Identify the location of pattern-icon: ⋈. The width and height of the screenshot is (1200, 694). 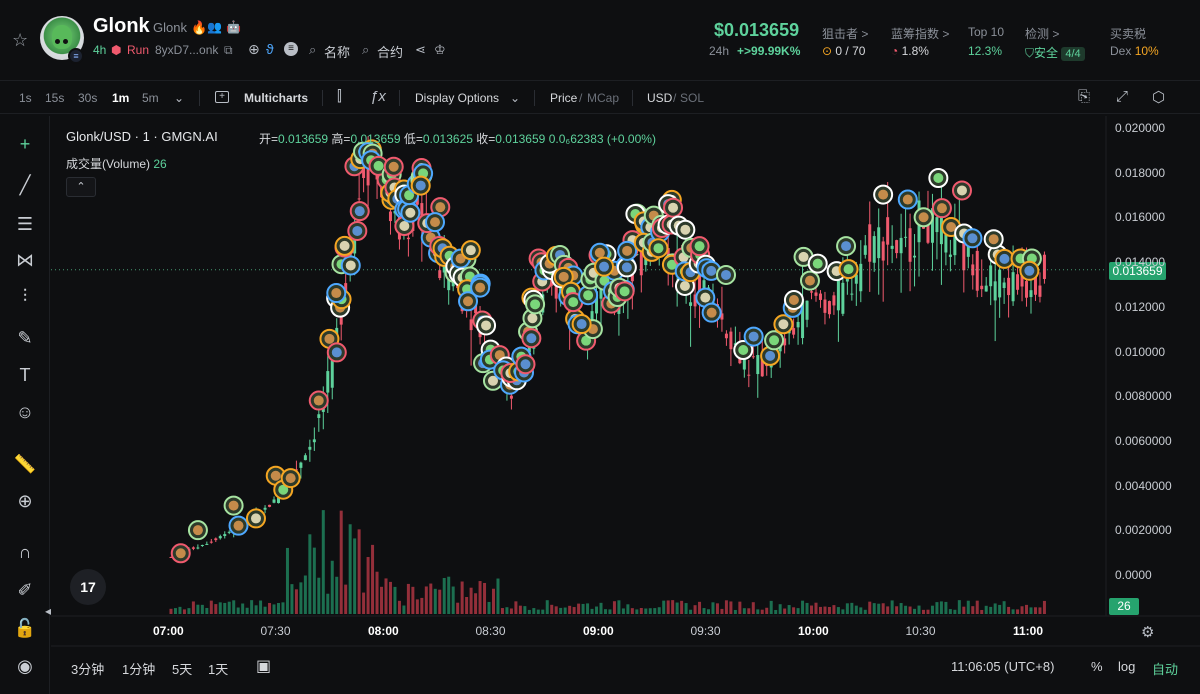
(25, 260).